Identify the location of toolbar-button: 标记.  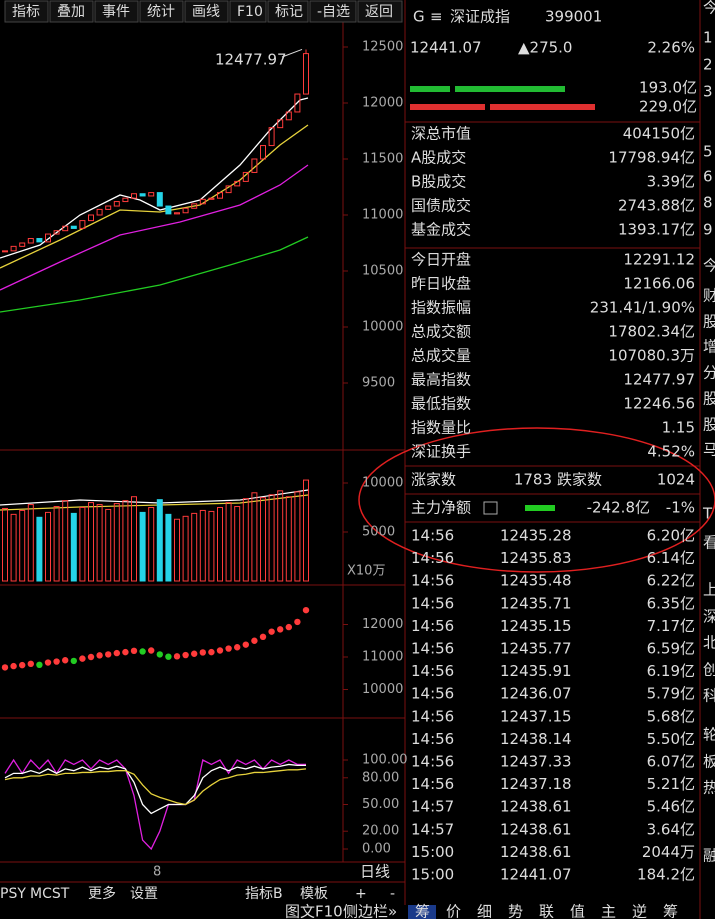
(289, 12).